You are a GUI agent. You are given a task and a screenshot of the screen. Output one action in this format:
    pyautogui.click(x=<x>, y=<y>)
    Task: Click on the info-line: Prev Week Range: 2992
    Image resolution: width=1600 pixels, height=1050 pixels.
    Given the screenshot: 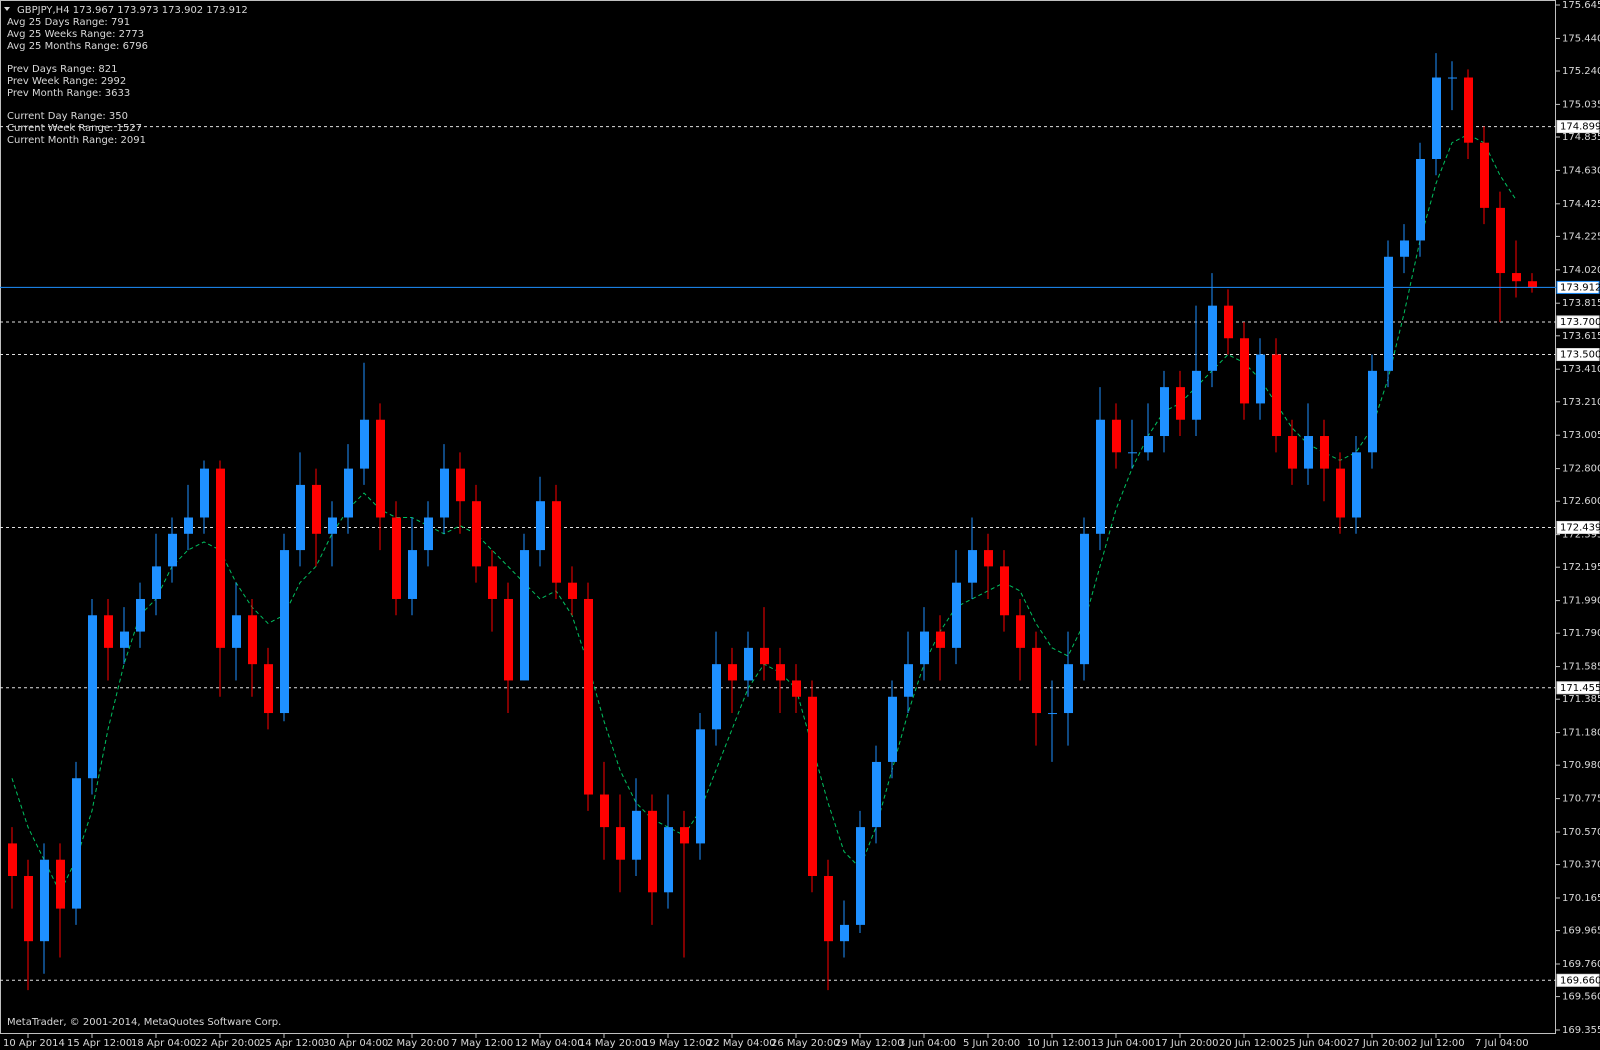 What is the action you would take?
    pyautogui.click(x=66, y=81)
    